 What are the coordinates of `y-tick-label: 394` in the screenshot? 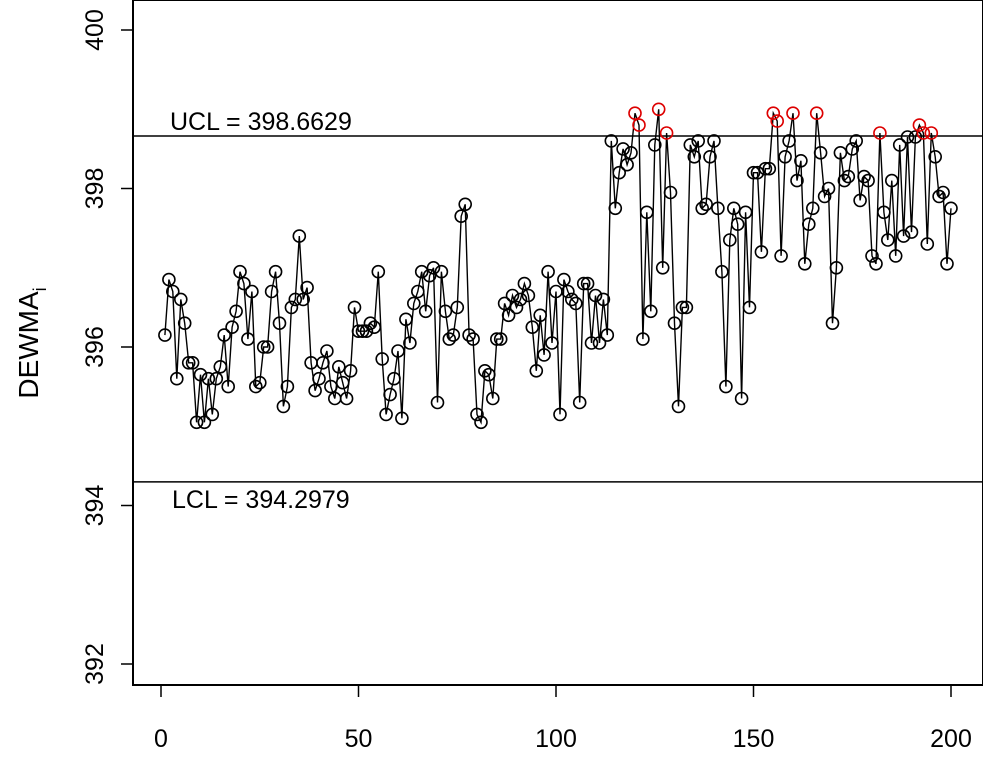 It's located at (95, 506).